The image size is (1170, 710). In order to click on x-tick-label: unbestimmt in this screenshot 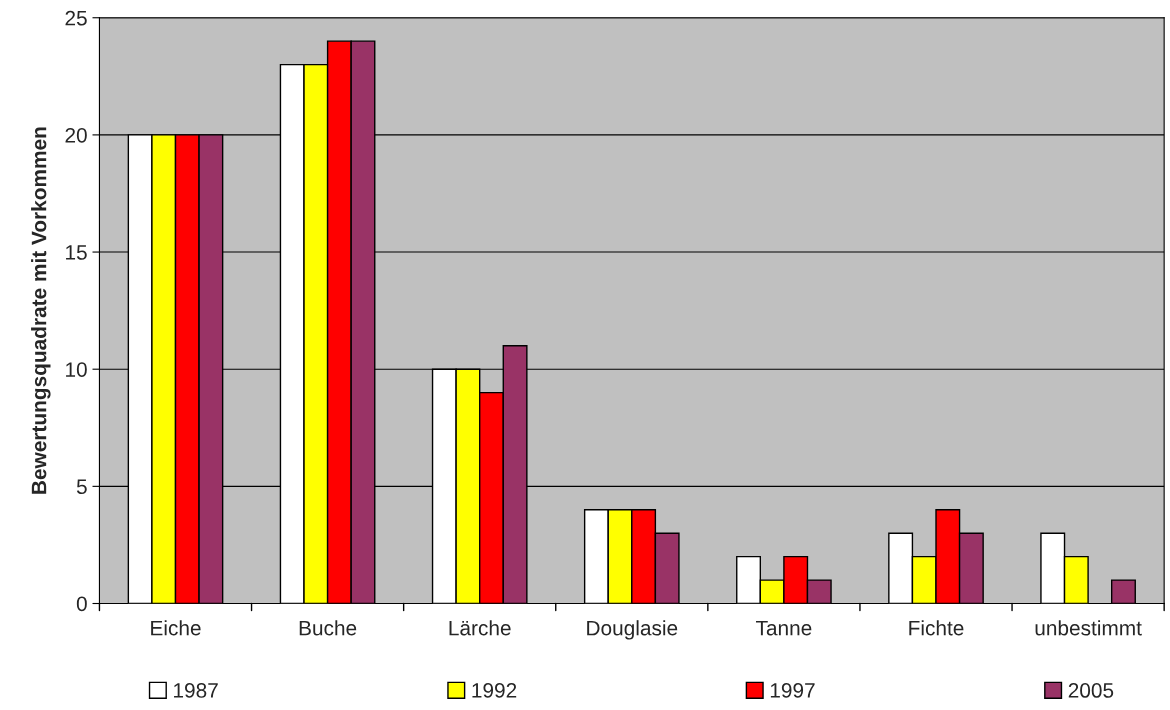, I will do `click(1088, 628)`.